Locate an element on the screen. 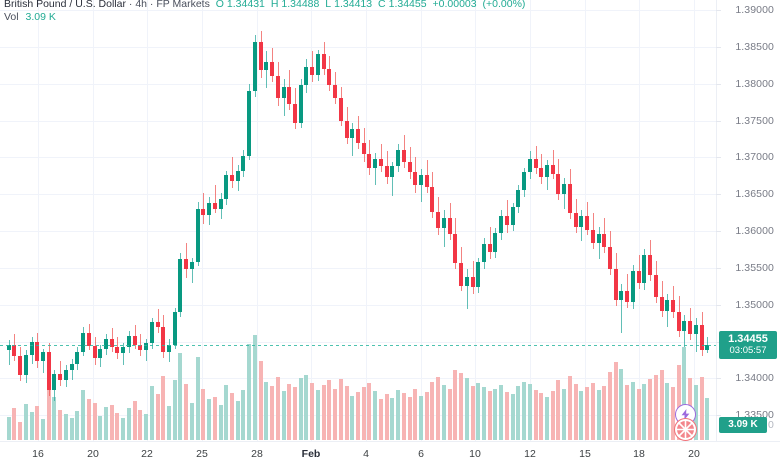 The width and height of the screenshot is (780, 470). close-value: 1.34455 is located at coordinates (407, 5).